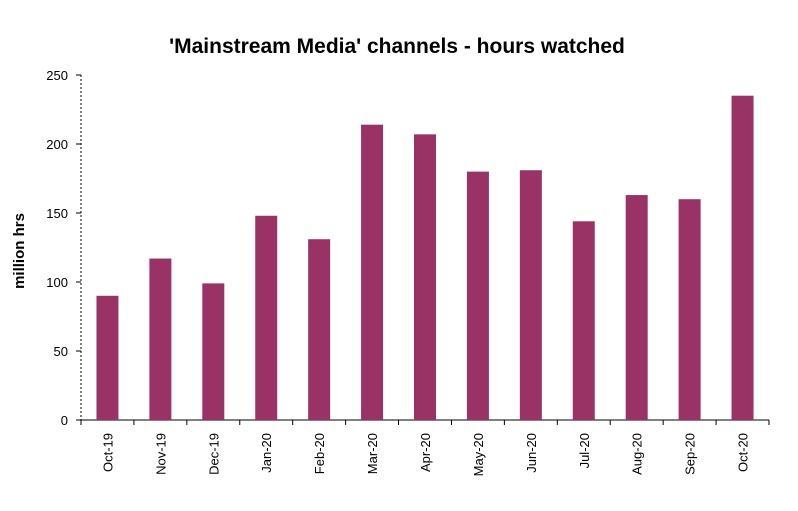  Describe the element at coordinates (425, 452) in the screenshot. I see `x-tick-label: Apr-20` at that location.